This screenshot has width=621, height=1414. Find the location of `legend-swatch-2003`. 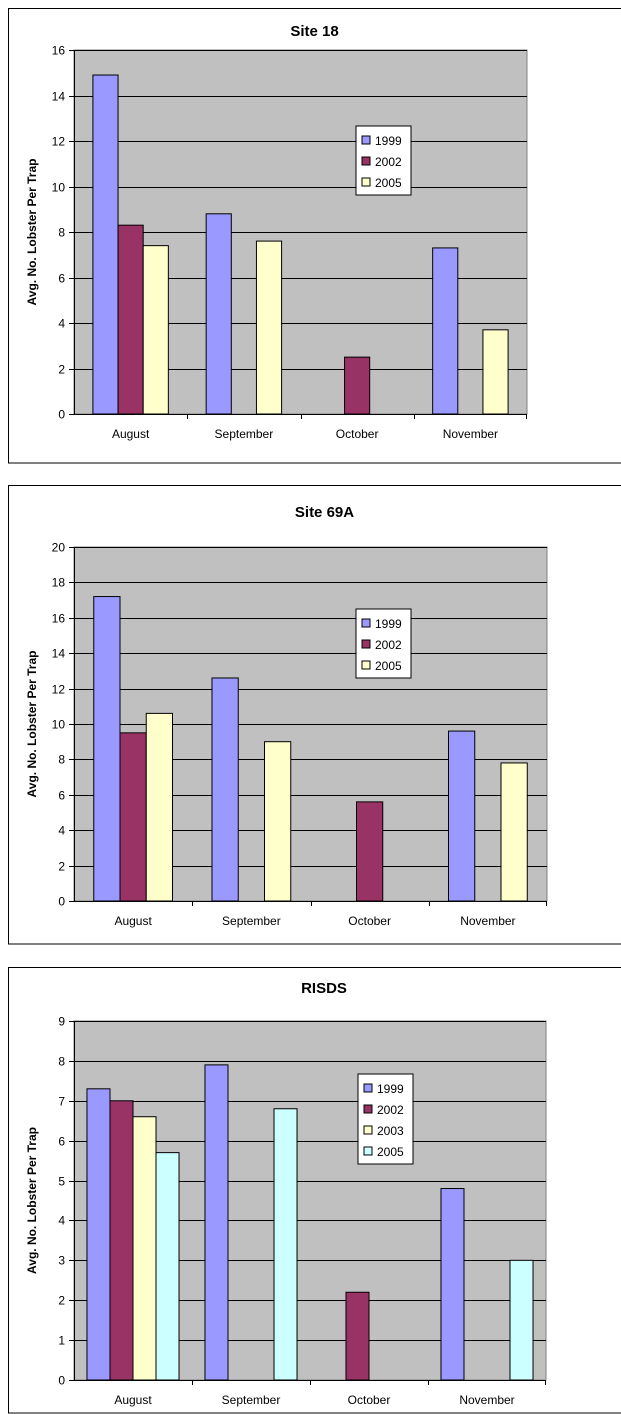

legend-swatch-2003 is located at coordinates (368, 1130).